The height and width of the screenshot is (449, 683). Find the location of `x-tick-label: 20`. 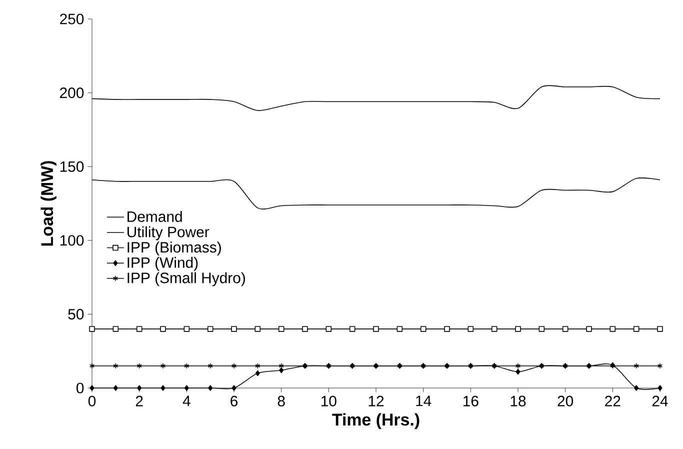

x-tick-label: 20 is located at coordinates (566, 401).